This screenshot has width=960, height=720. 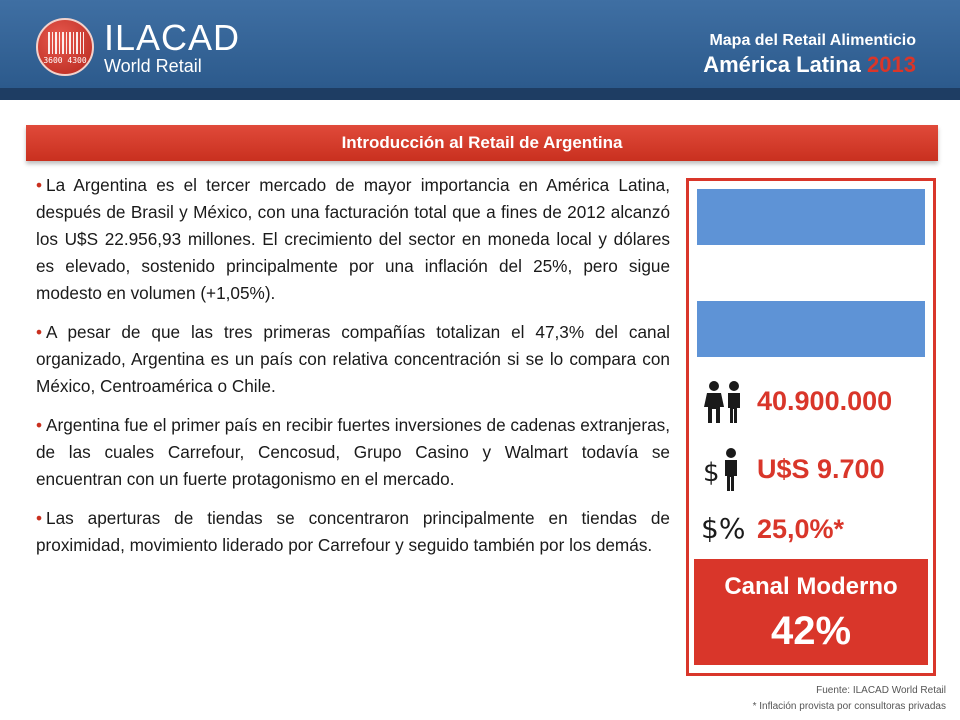 I want to click on stat-income: $ U$S 9.700, so click(x=813, y=469).